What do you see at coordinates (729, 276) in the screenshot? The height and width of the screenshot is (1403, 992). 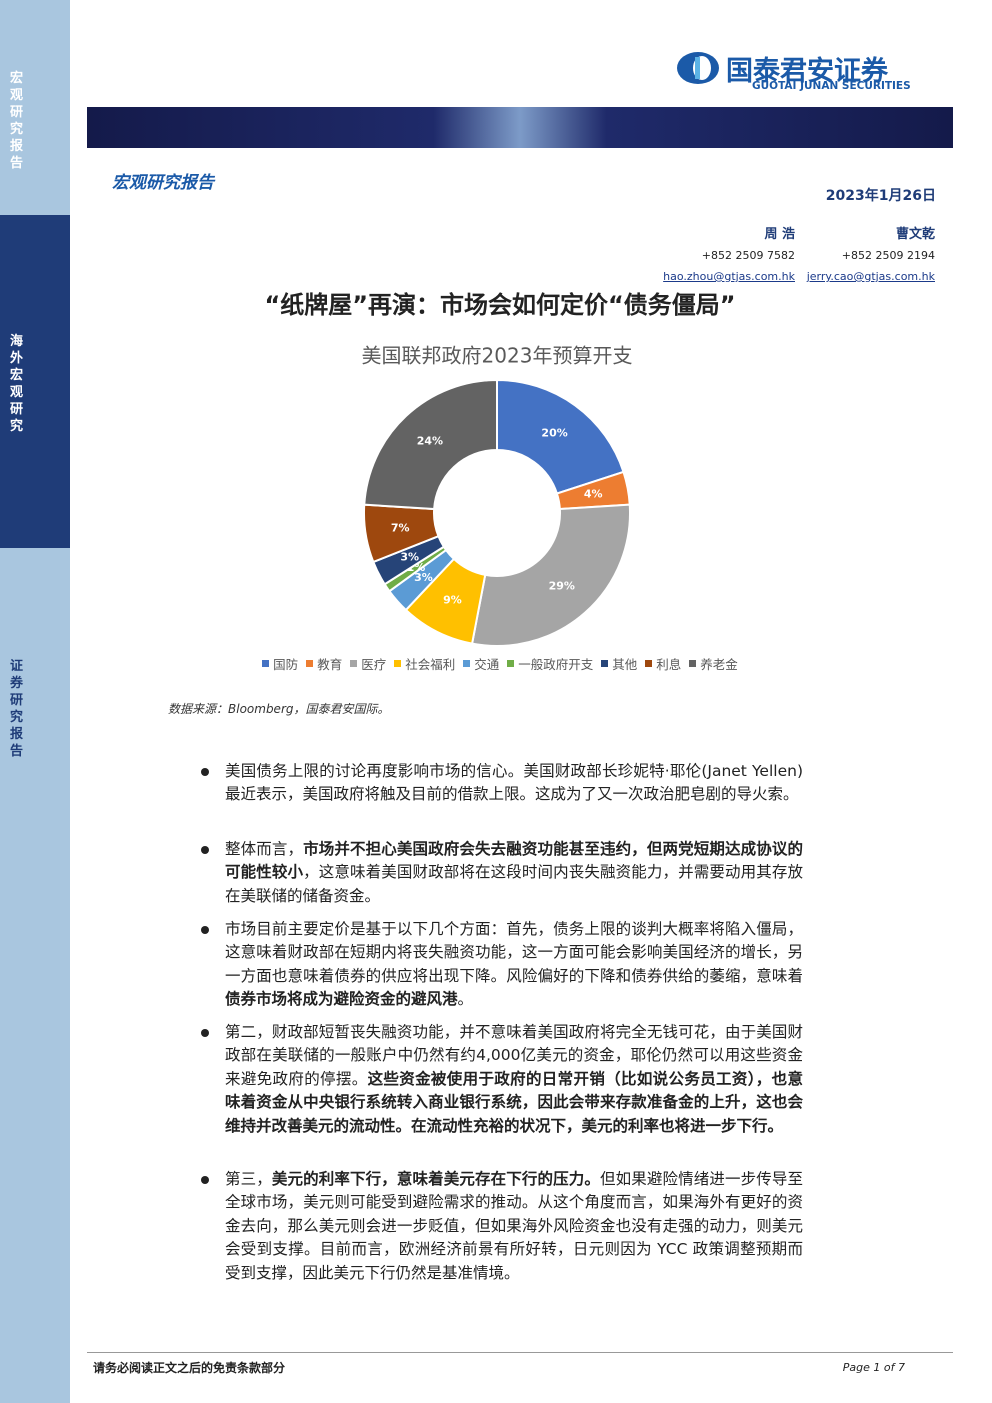 I see `author-email: hao.zhou@gtjas.com.hk` at bounding box center [729, 276].